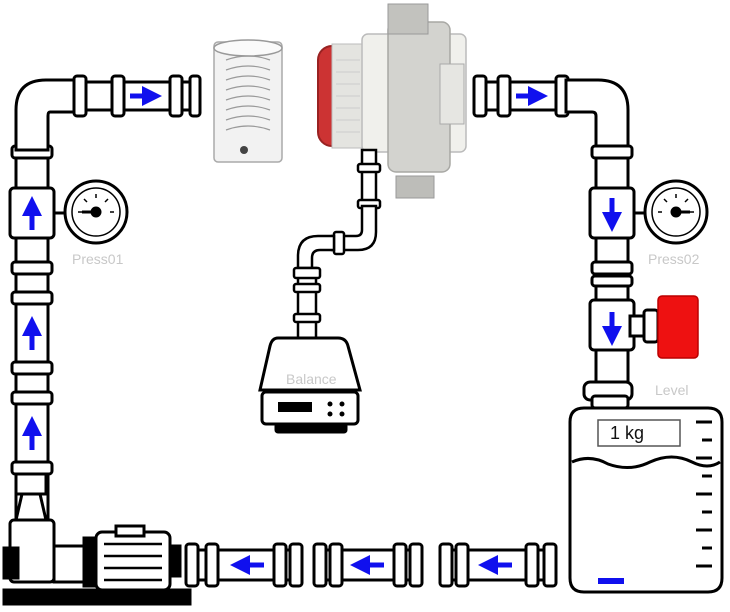 The height and width of the screenshot is (612, 730). Describe the element at coordinates (646, 494) in the screenshot. I see `level-tank-icon` at that location.